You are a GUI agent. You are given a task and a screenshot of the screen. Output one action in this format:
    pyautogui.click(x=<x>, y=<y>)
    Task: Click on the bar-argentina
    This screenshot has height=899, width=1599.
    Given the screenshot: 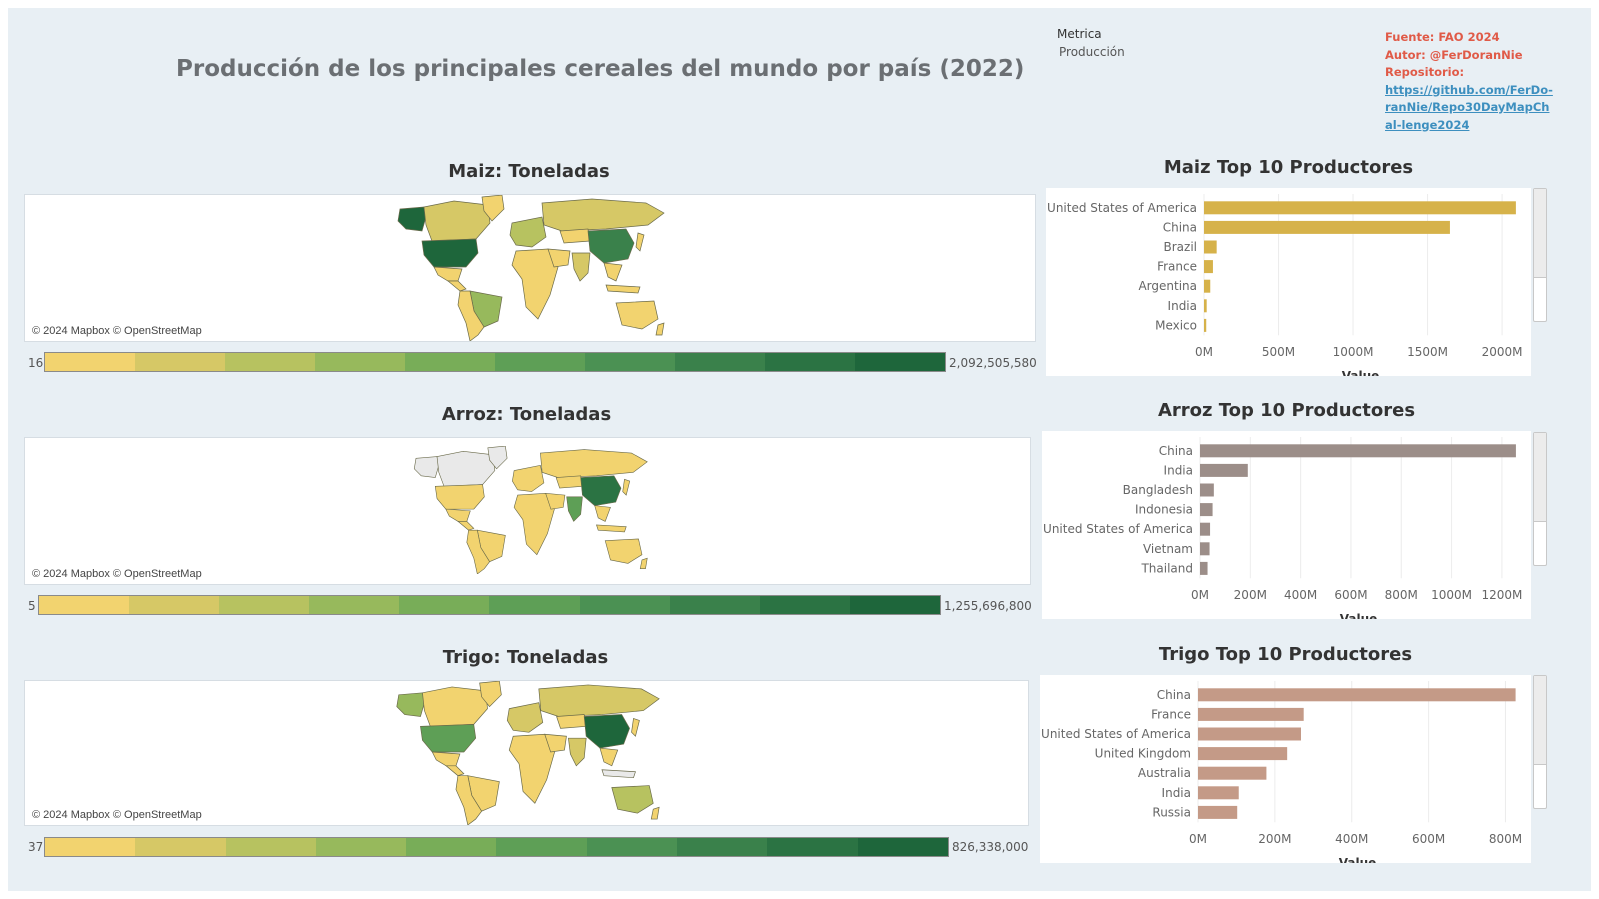 What is the action you would take?
    pyautogui.click(x=1207, y=286)
    